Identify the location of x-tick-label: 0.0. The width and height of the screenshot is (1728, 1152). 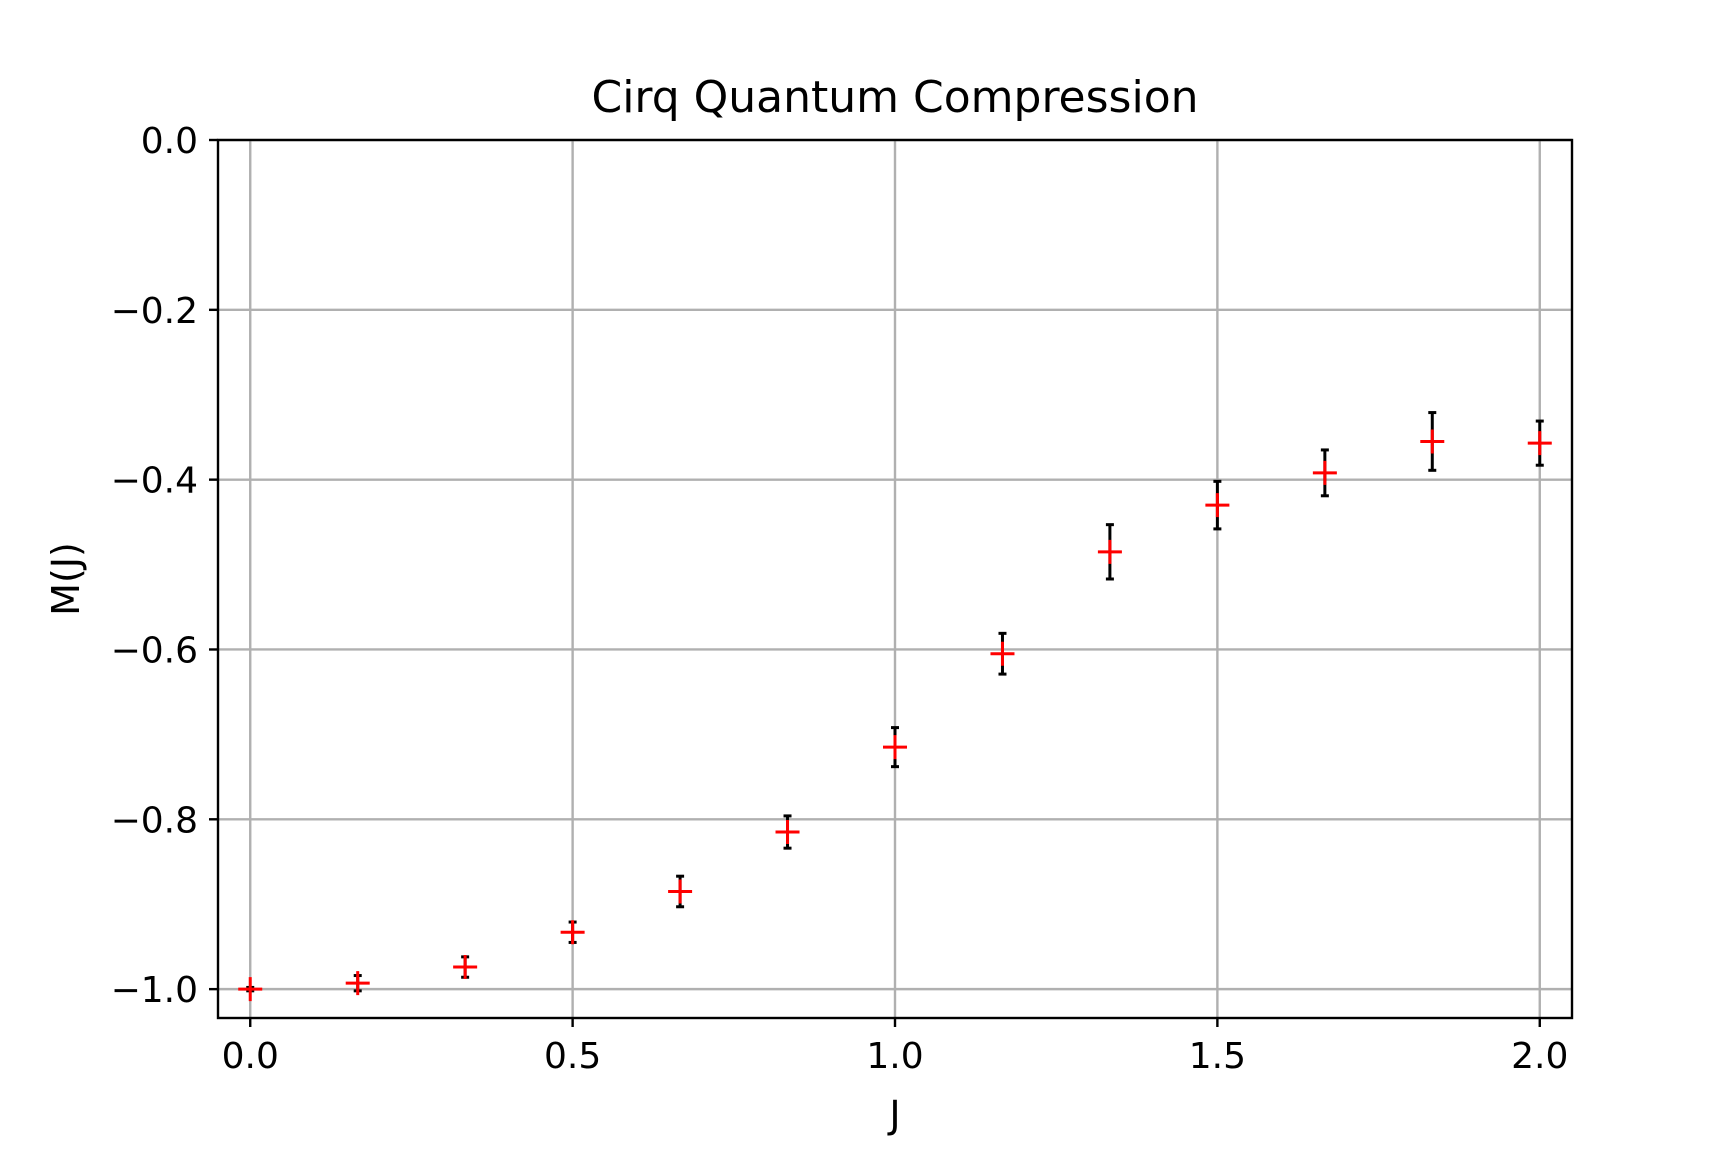
(250, 1056).